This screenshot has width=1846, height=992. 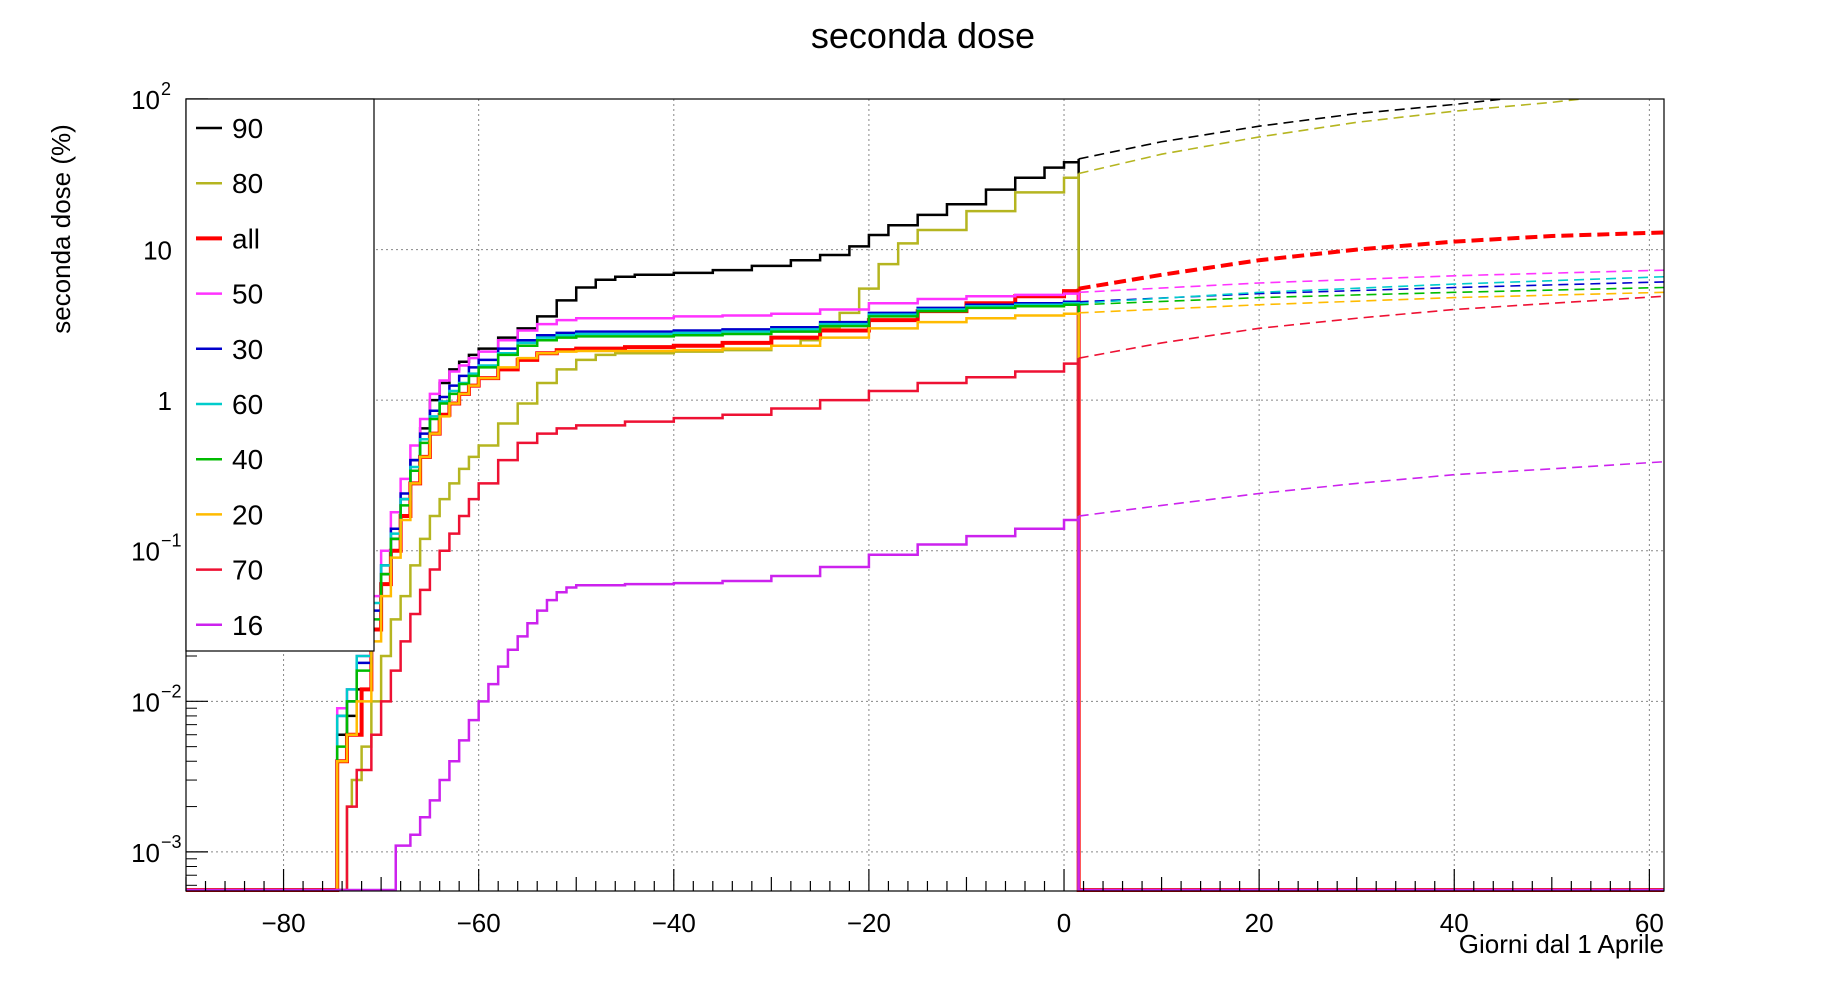 I want to click on series-80-projection, so click(x=1330, y=136).